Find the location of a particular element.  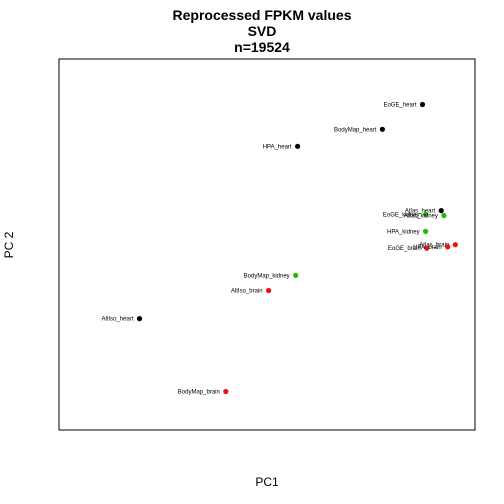

point-bodymap-brain is located at coordinates (226, 391).